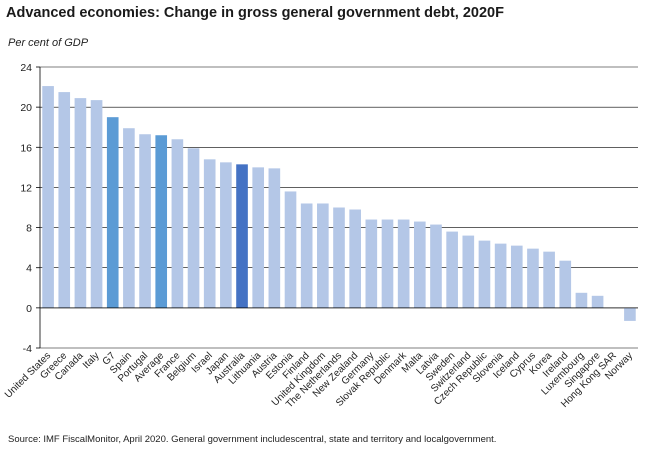 This screenshot has height=455, width=650. I want to click on bar-japan, so click(226, 235).